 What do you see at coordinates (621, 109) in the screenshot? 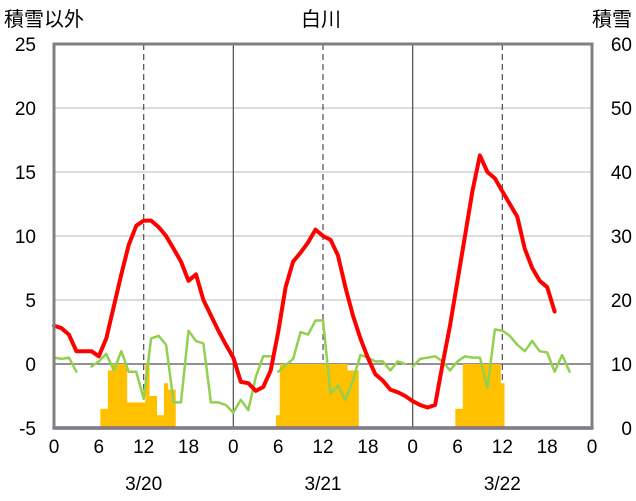
I see `right-tick-5: 50` at bounding box center [621, 109].